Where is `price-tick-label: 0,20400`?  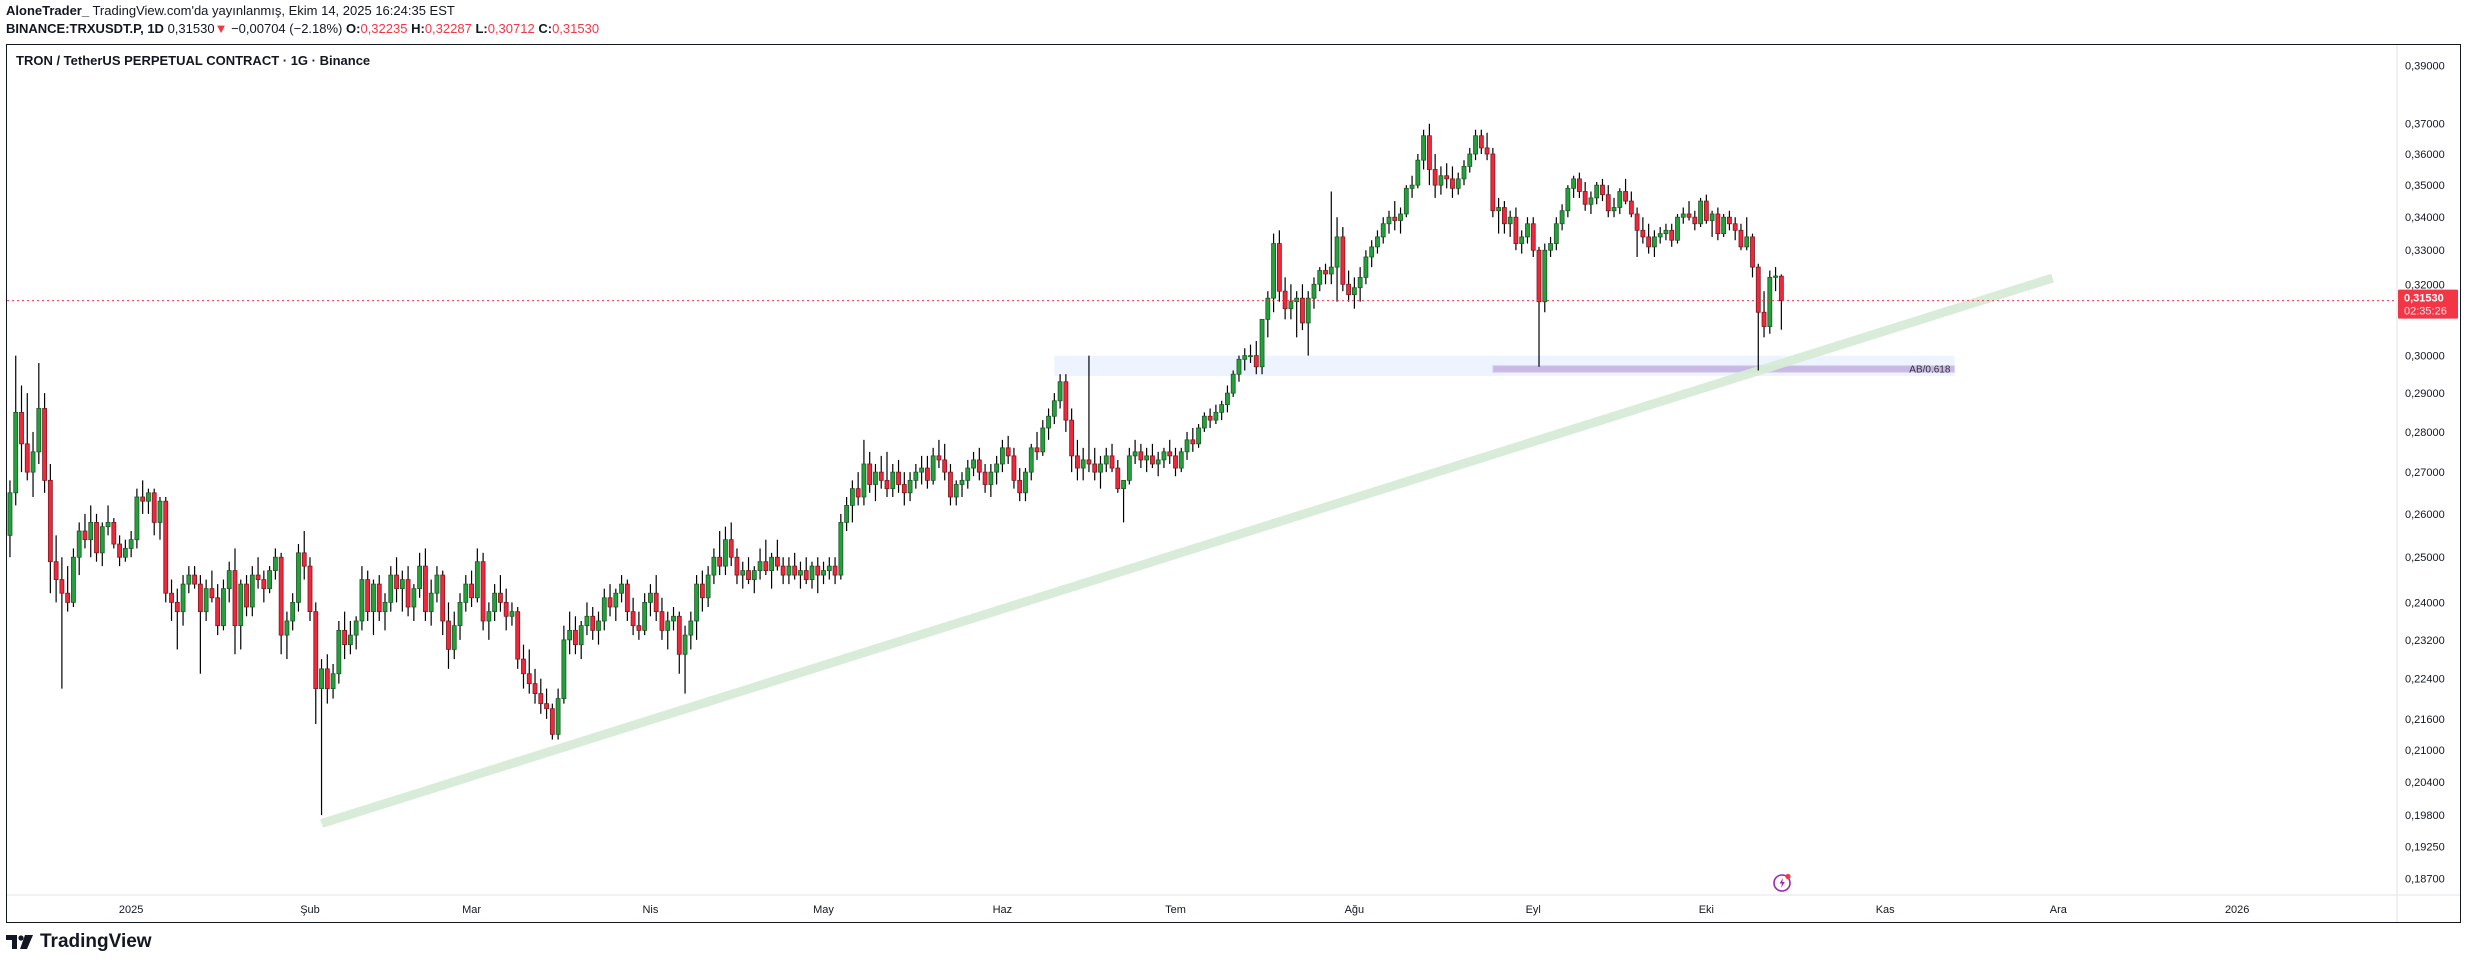 price-tick-label: 0,20400 is located at coordinates (2425, 783).